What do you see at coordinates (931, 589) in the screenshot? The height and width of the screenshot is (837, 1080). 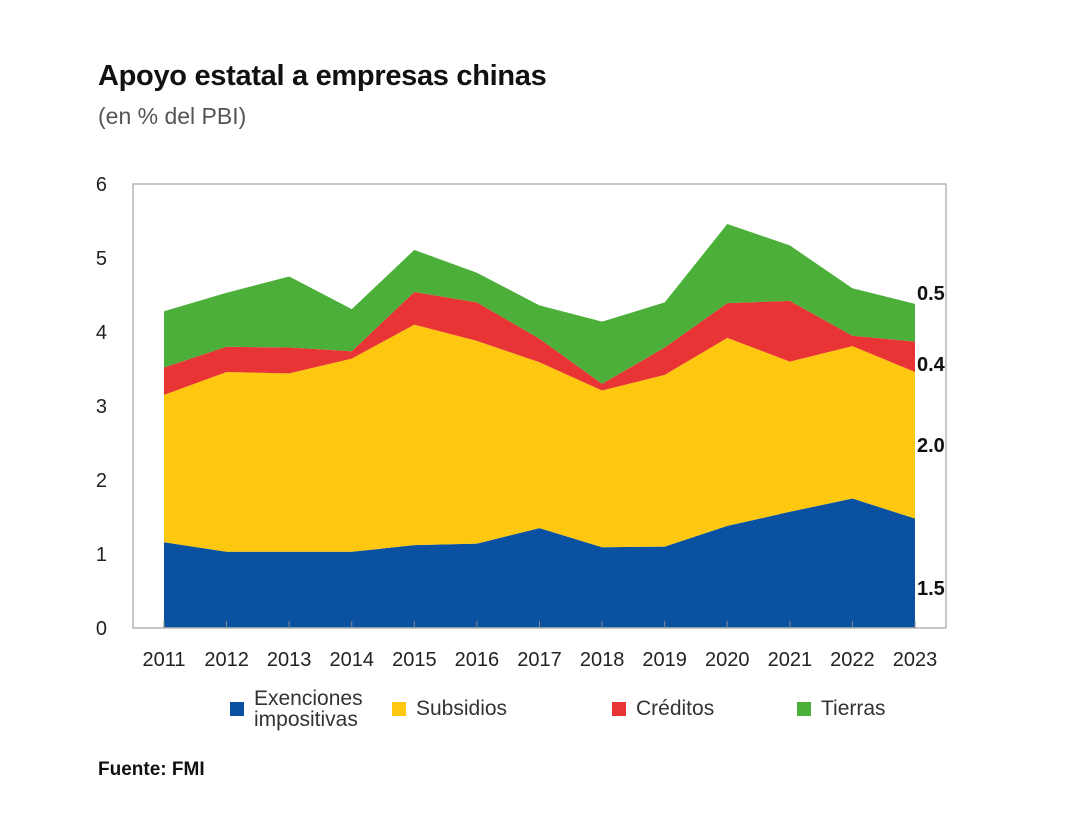 I see `end-value-label: 1.5` at bounding box center [931, 589].